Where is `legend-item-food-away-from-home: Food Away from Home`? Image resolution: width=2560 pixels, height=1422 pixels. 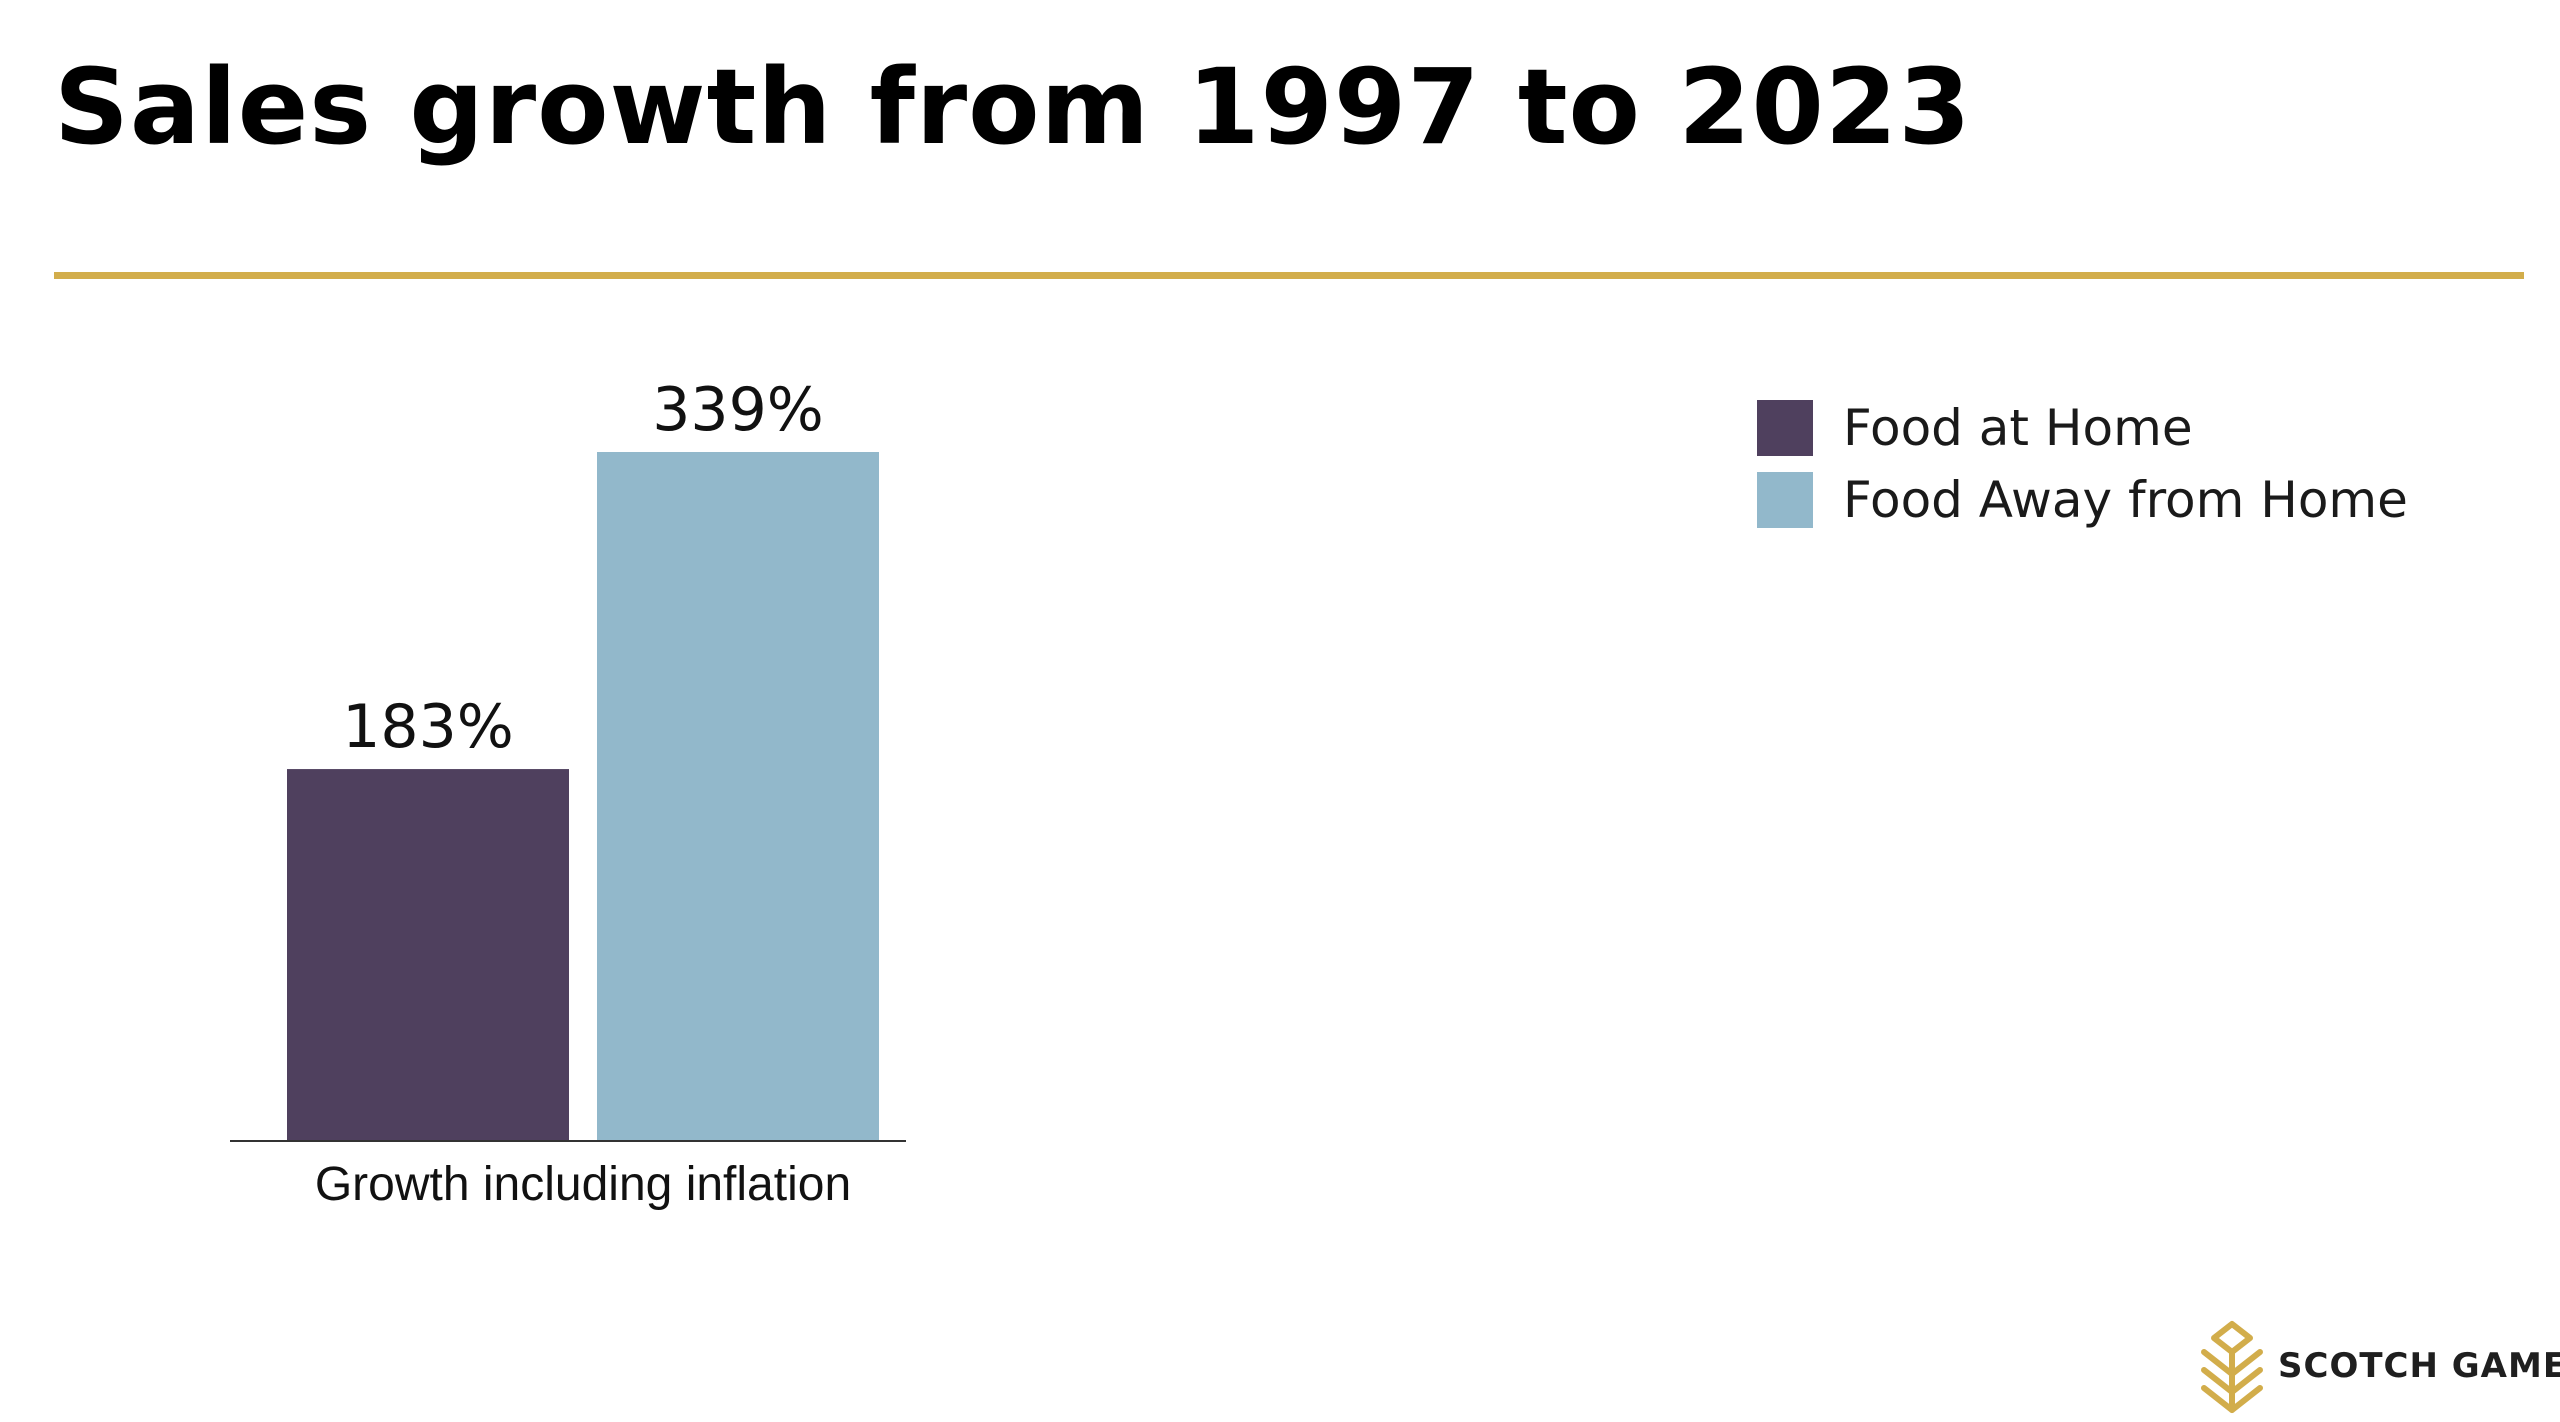
legend-item-food-away-from-home: Food Away from Home is located at coordinates (2082, 500).